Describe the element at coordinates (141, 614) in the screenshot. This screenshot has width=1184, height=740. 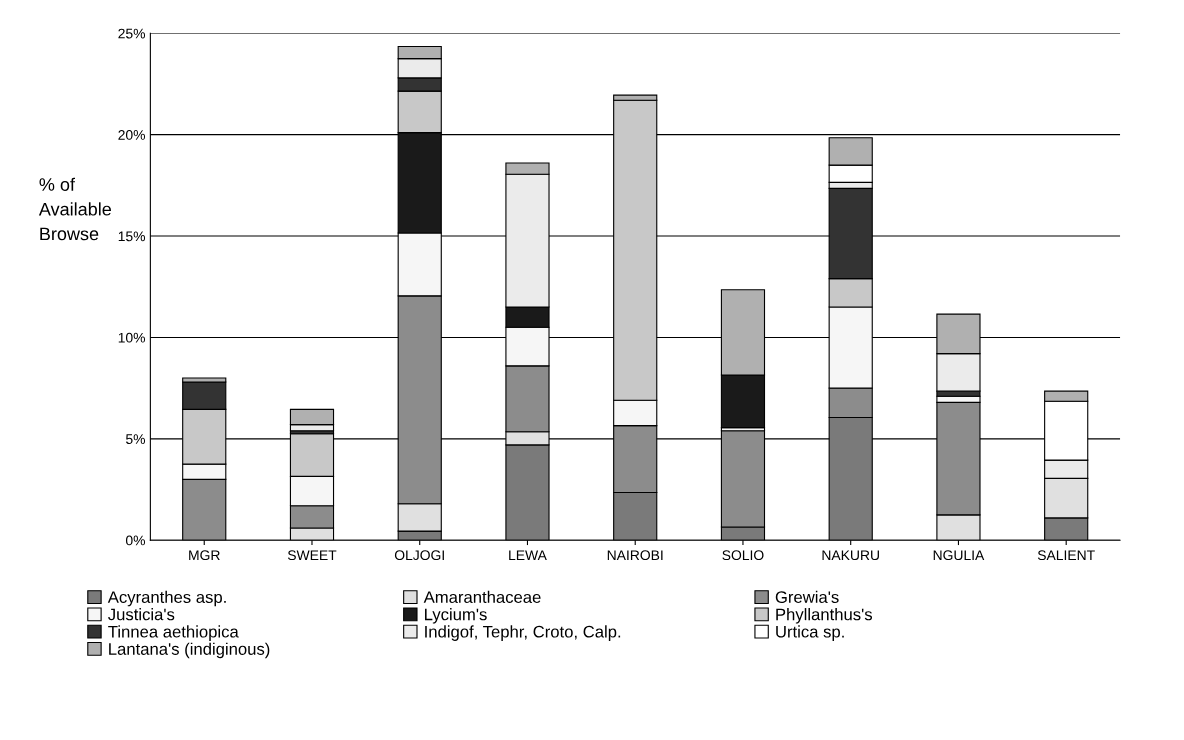
I see `legend-label: Justicia's` at that location.